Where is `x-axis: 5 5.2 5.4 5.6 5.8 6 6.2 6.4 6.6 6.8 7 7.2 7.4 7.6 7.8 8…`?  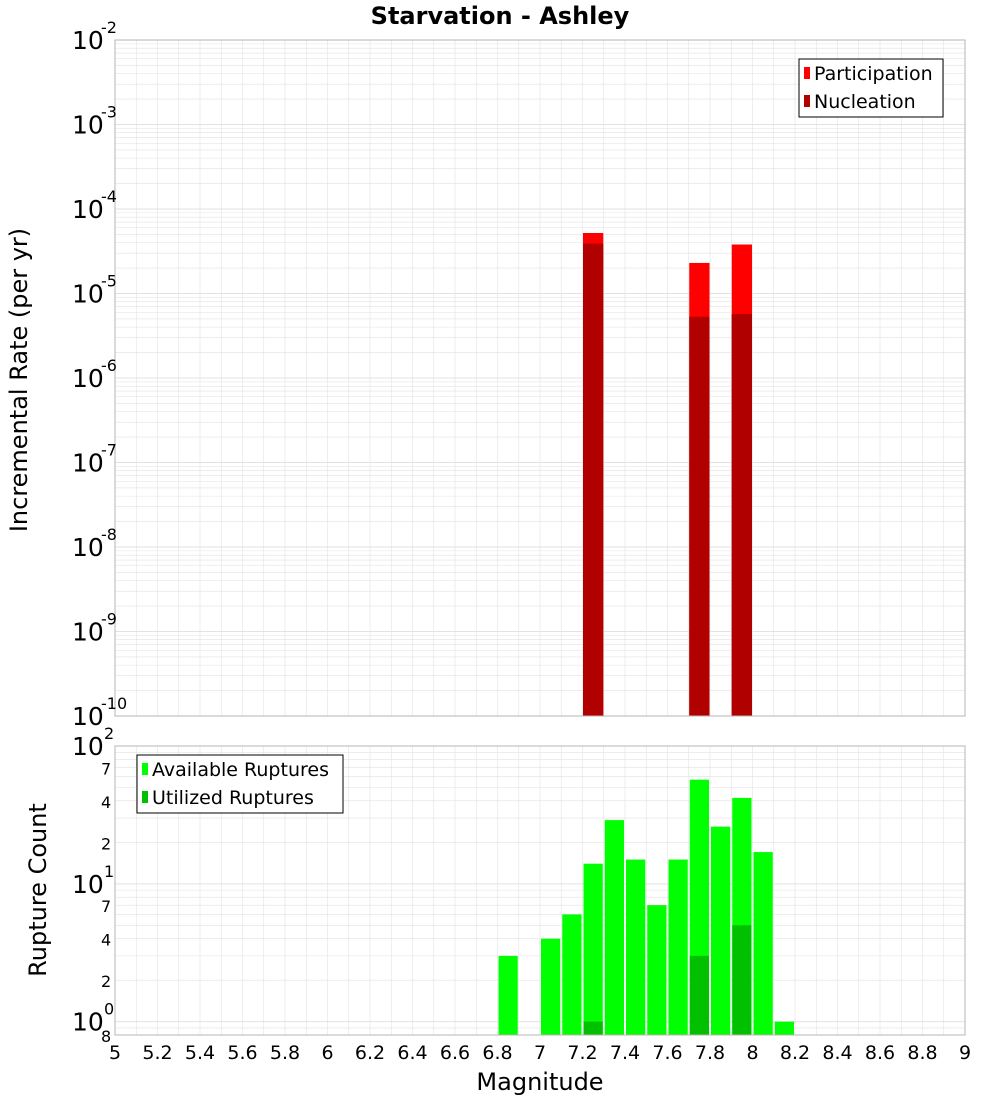 x-axis: 5 5.2 5.4 5.6 5.8 6 6.2 6.4 6.6 6.8 7 7.2 7.4 7.6 7.8 8… is located at coordinates (540, 1053).